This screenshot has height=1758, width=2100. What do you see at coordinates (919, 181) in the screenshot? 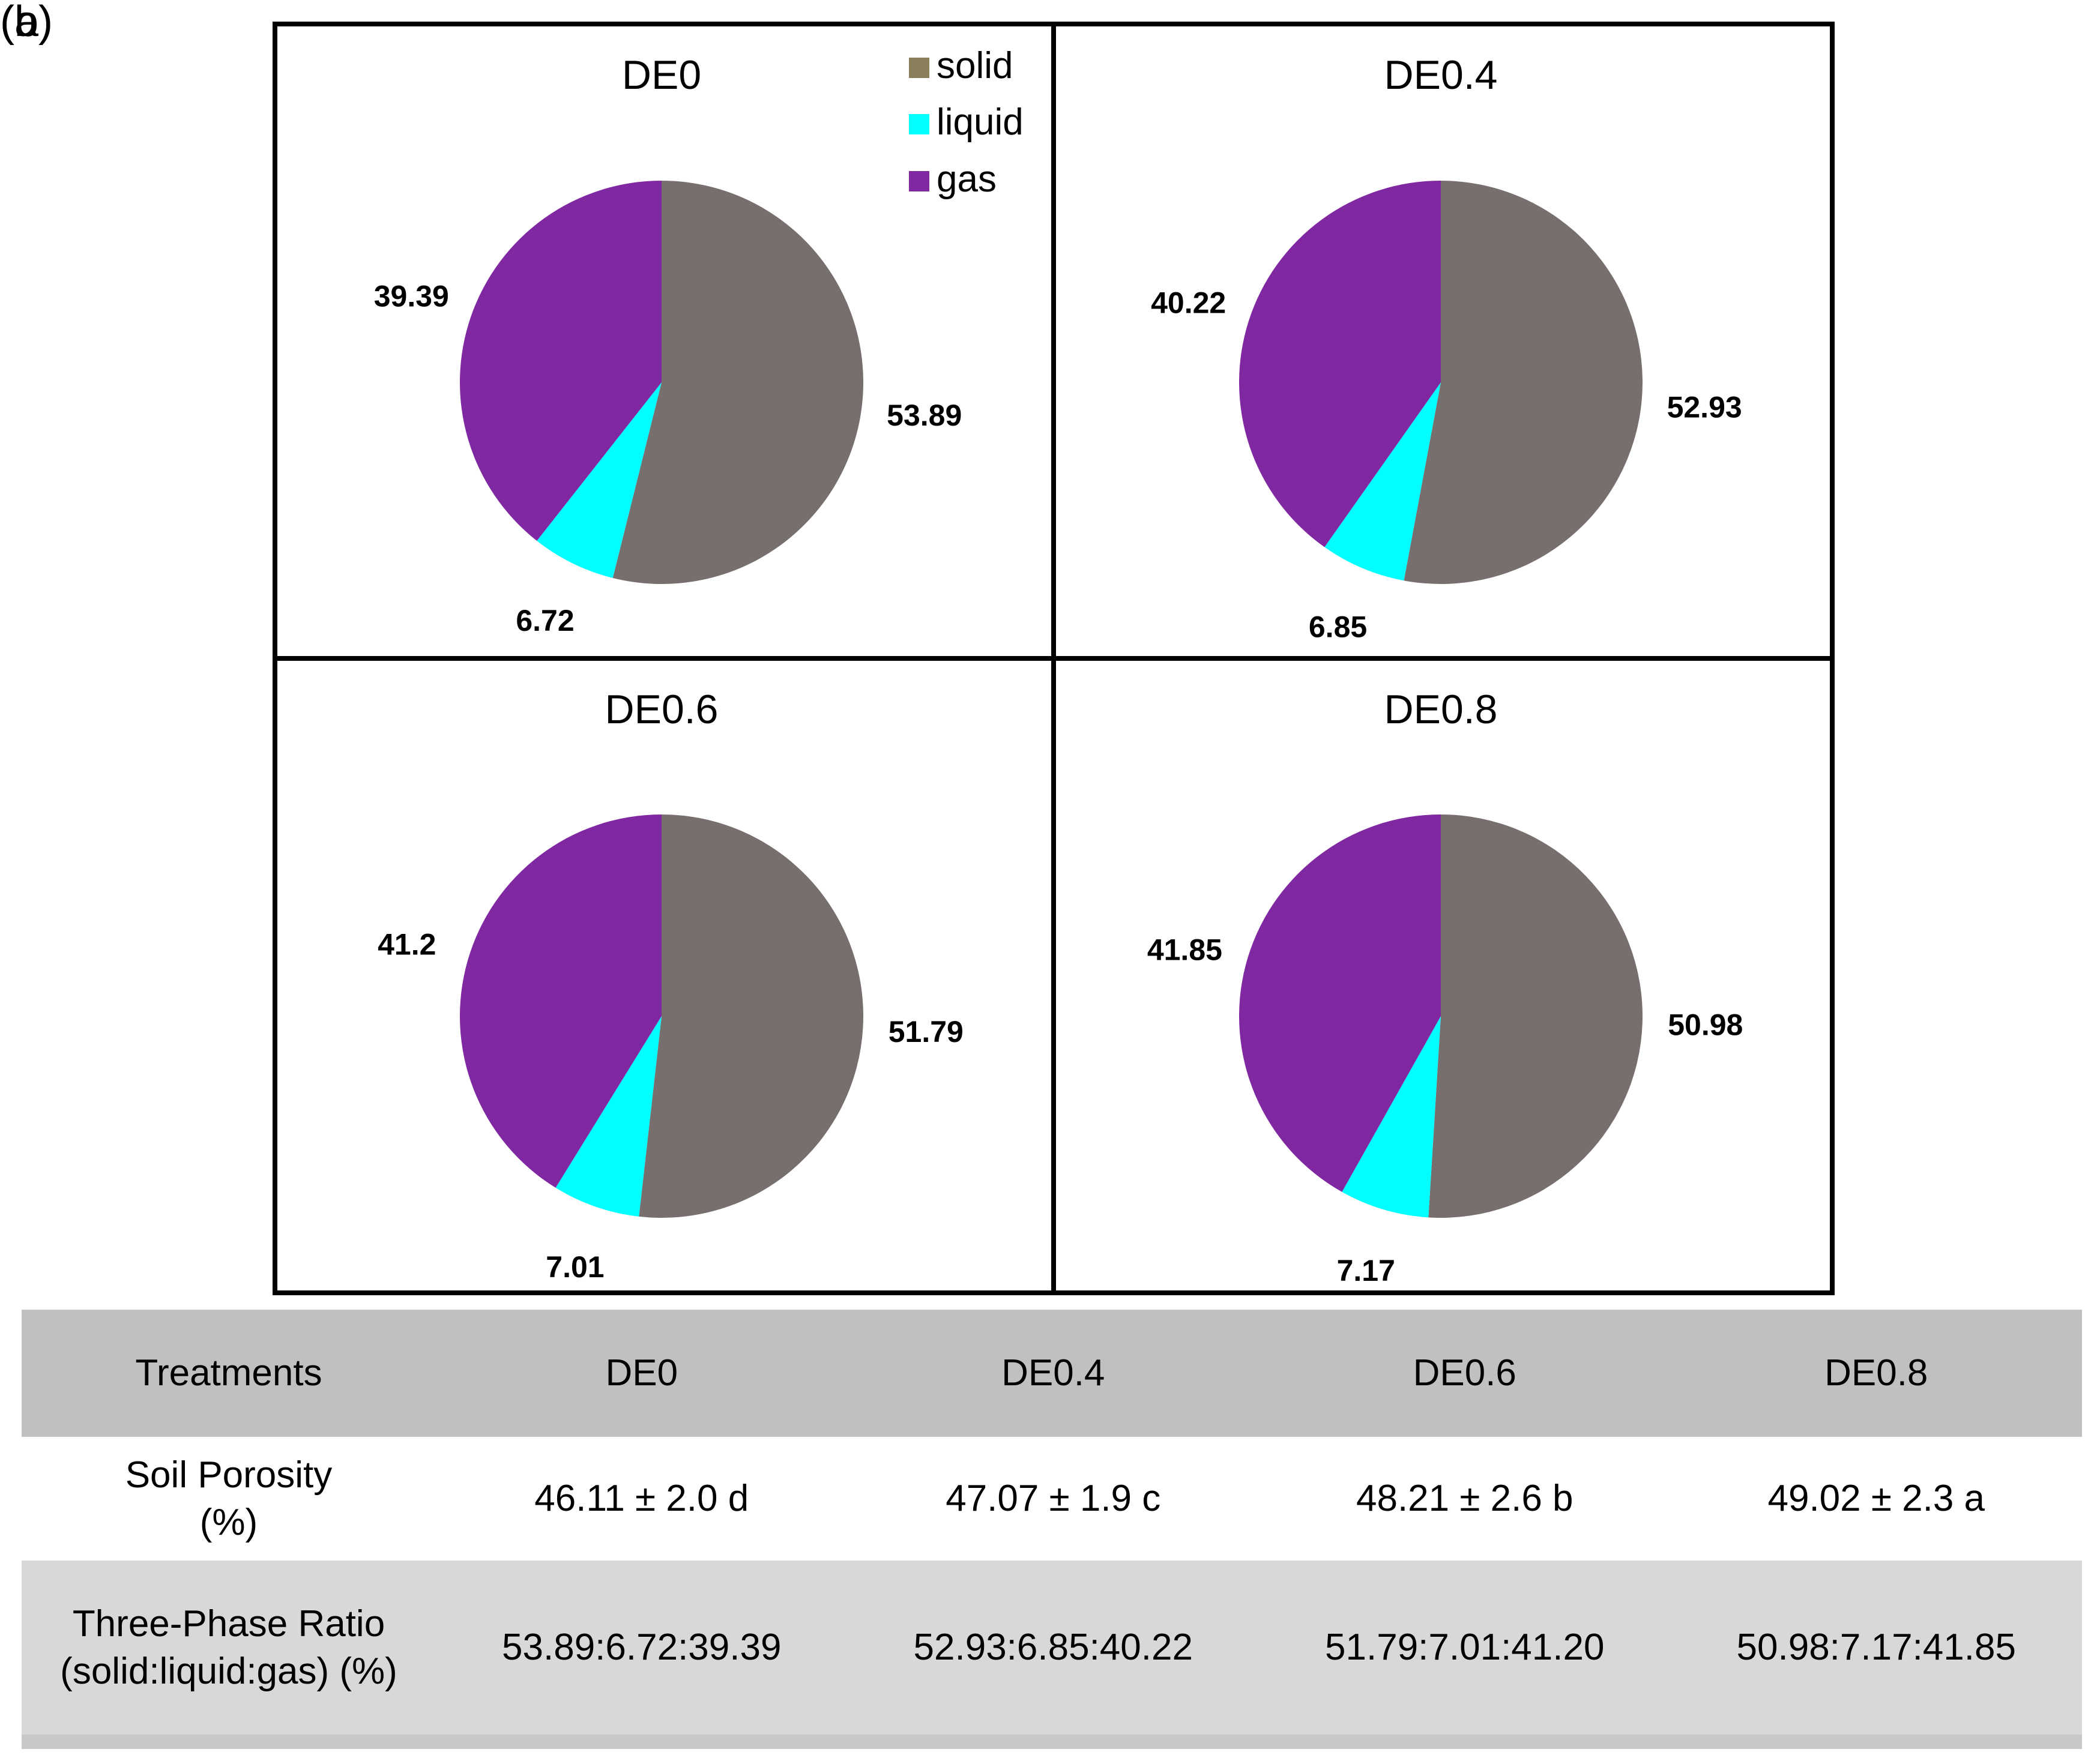
I see `legend-swatch-gas` at bounding box center [919, 181].